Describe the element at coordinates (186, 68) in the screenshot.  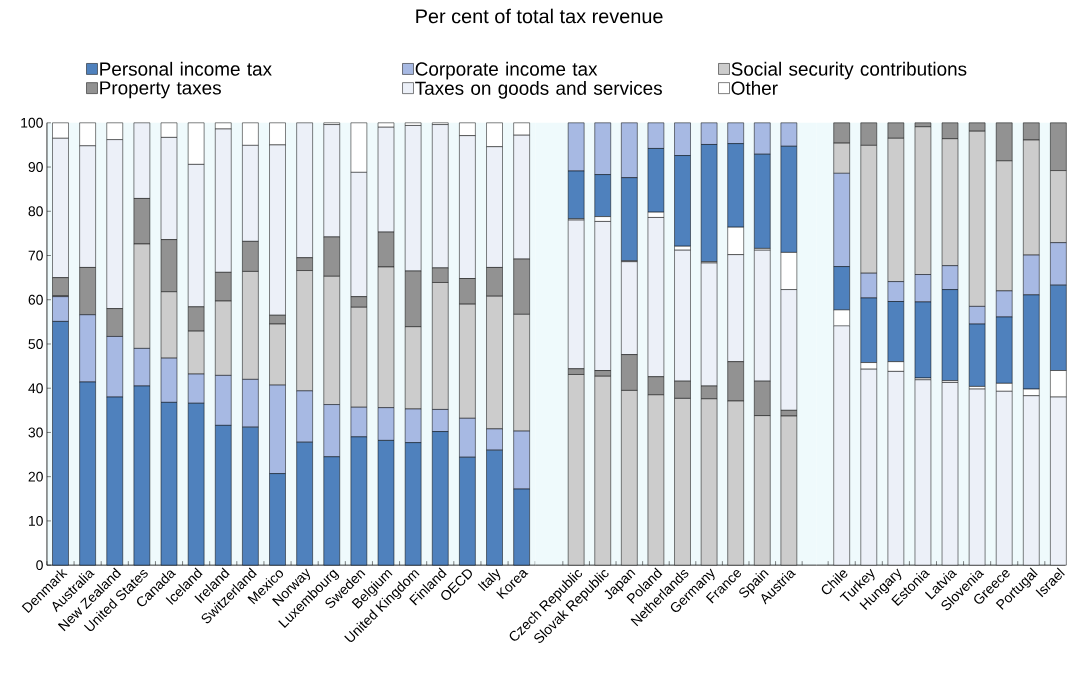
I see `legend-label: Personal income tax` at that location.